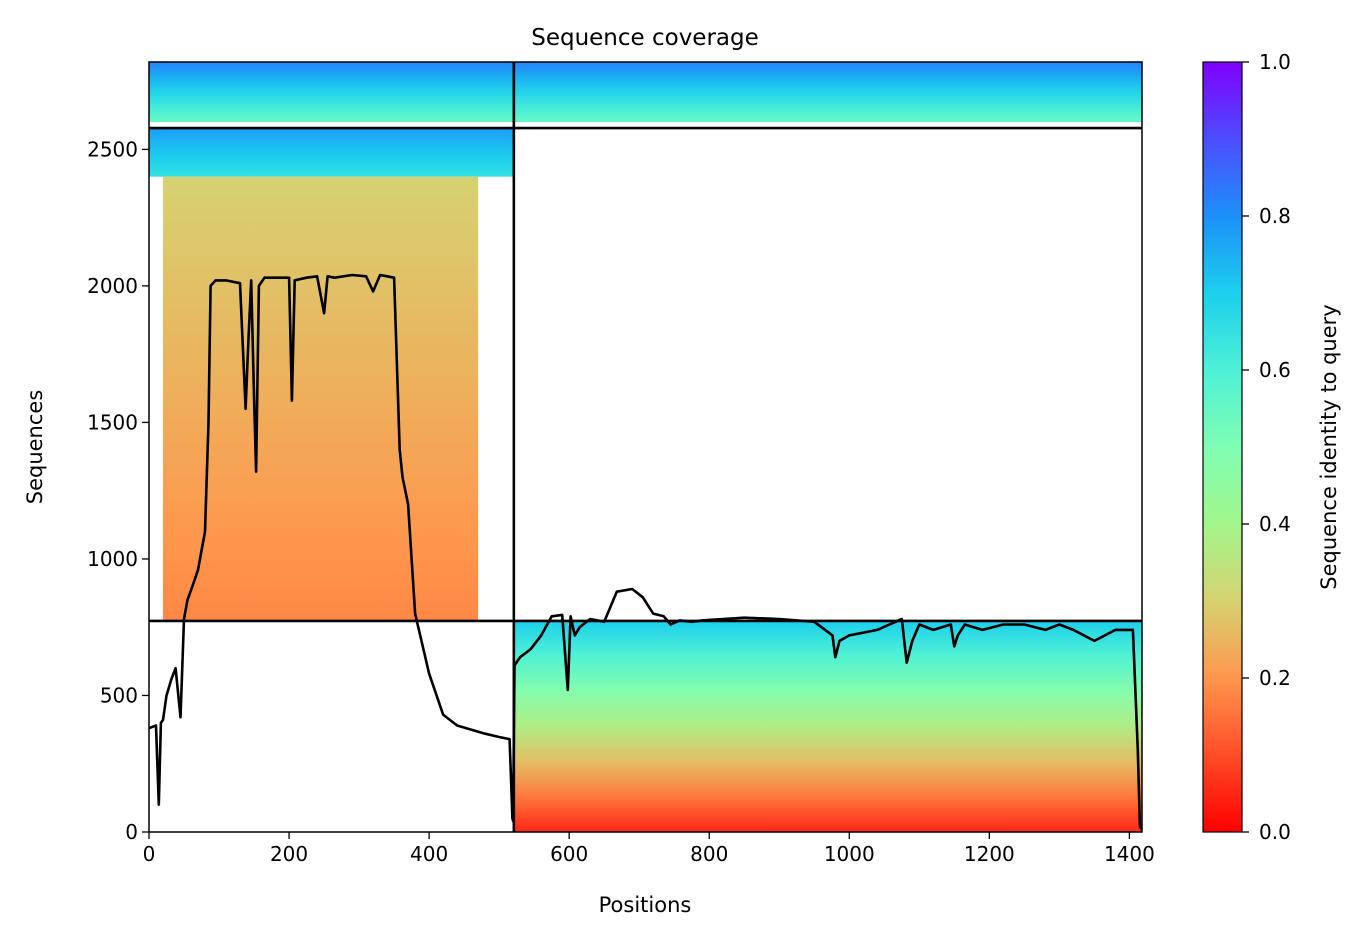  What do you see at coordinates (1222, 447) in the screenshot?
I see `colorbar-gradient` at bounding box center [1222, 447].